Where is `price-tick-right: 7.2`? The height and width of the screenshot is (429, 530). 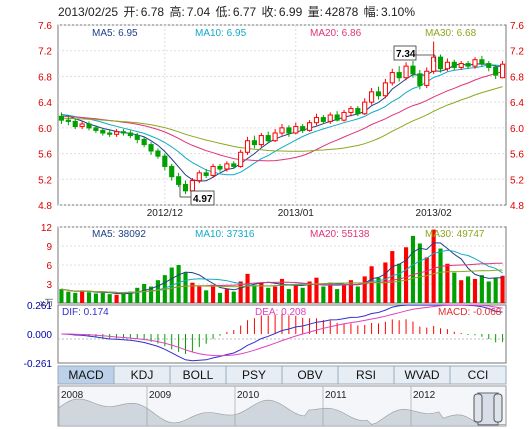 price-tick-right: 7.2 is located at coordinates (517, 52).